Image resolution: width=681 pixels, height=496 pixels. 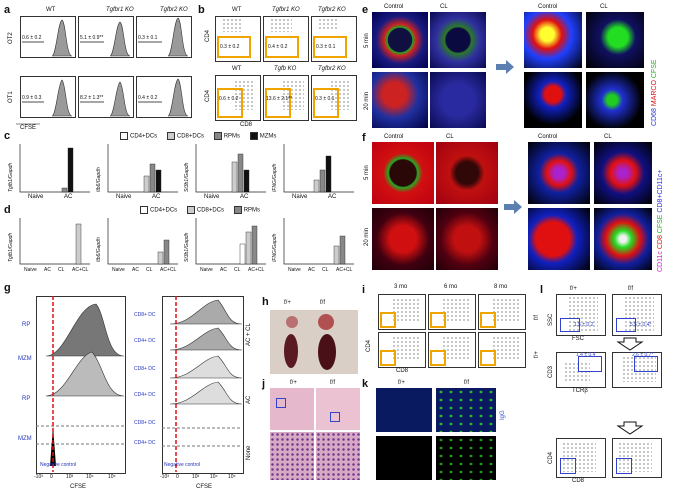 I want to click on photo-h-lymphnode-fplus, so click(x=292, y=322).